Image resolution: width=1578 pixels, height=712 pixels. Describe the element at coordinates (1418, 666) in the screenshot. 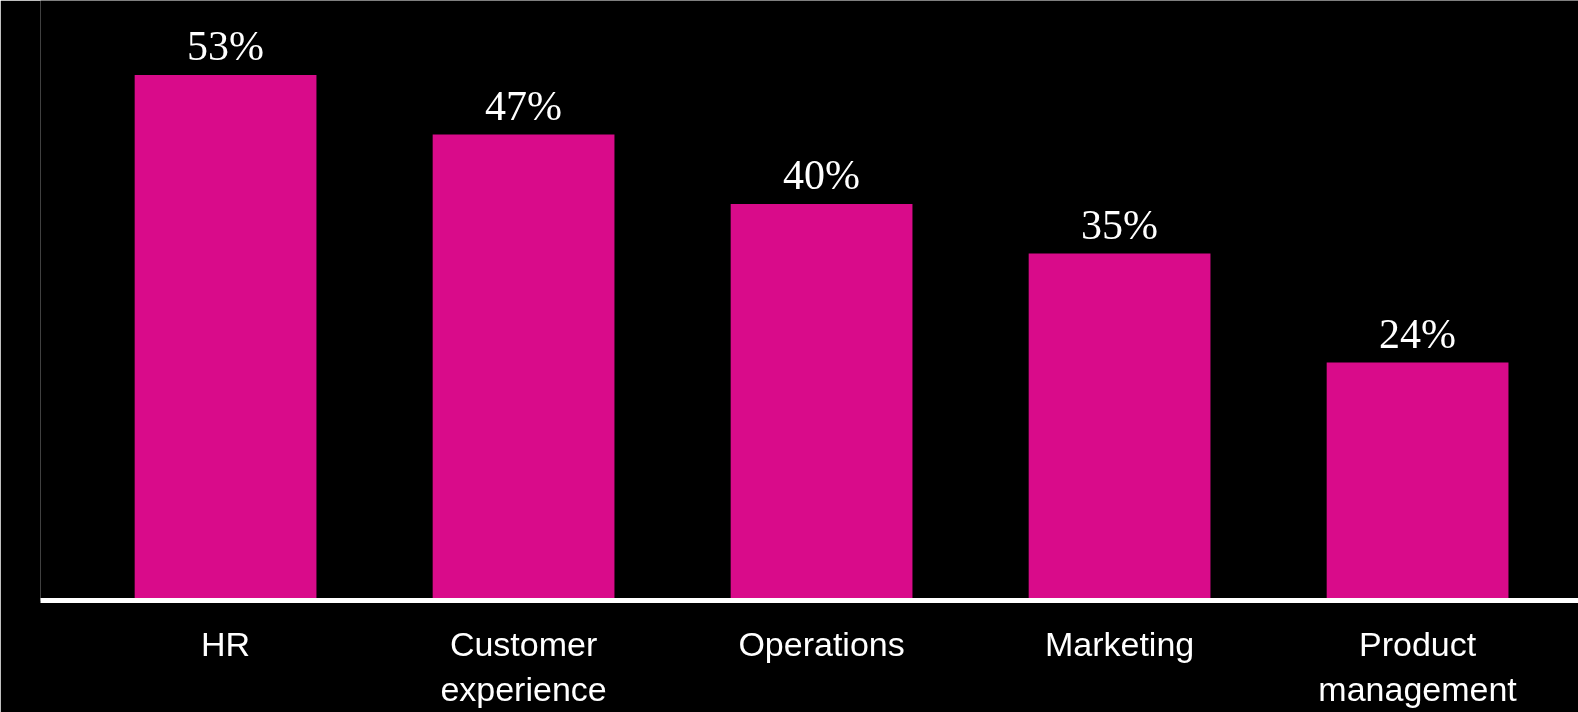

I see `x-tick-label: Product management` at that location.